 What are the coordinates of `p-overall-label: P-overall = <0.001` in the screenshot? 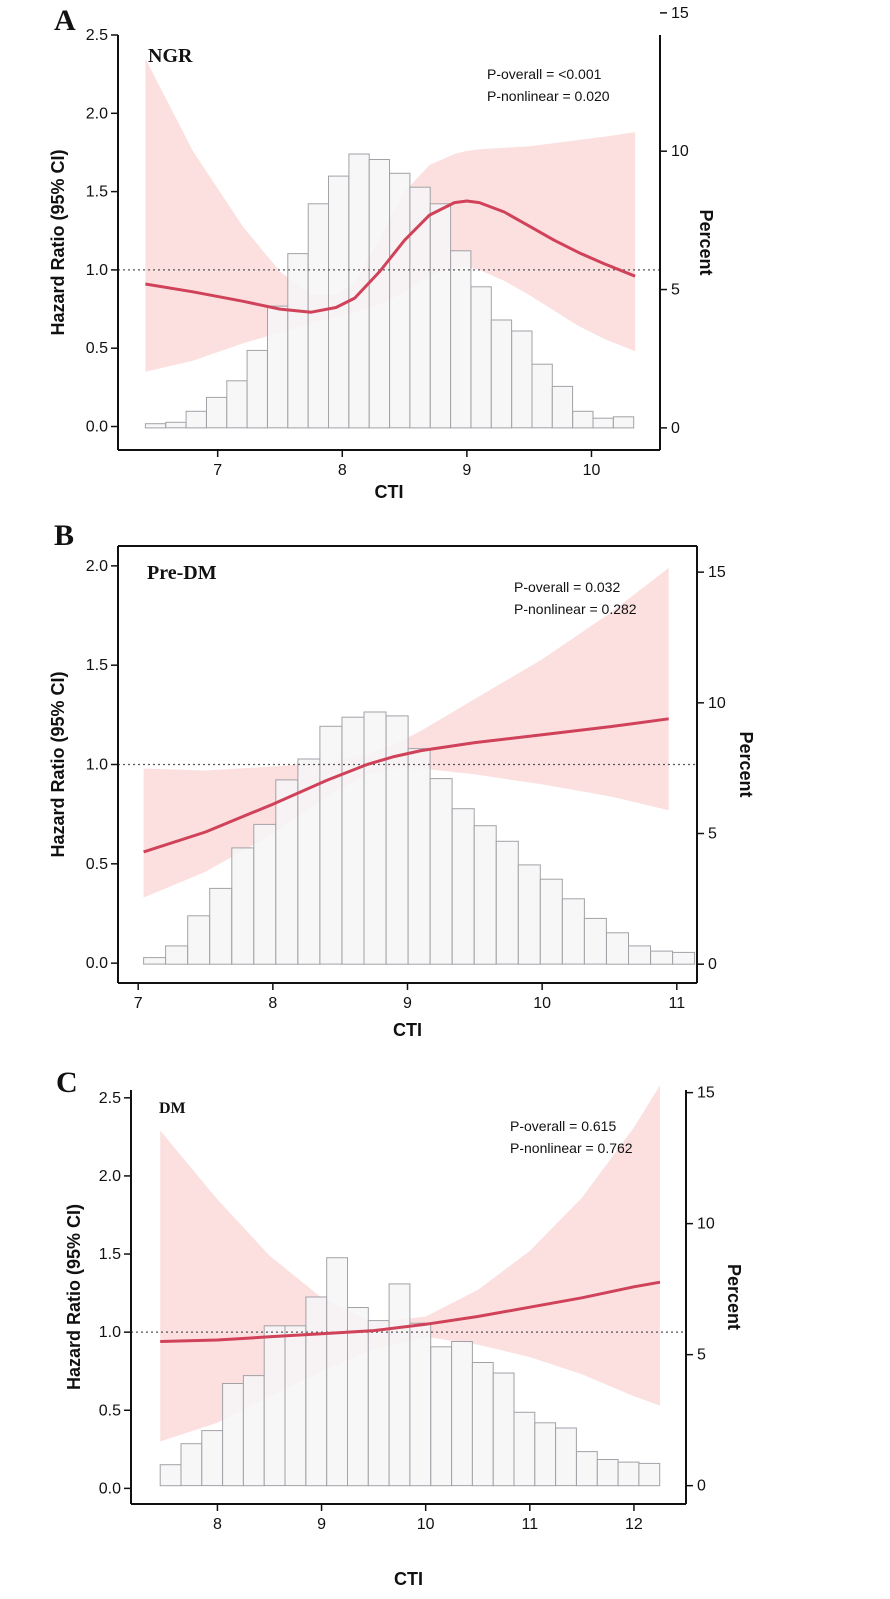 It's located at (544, 74).